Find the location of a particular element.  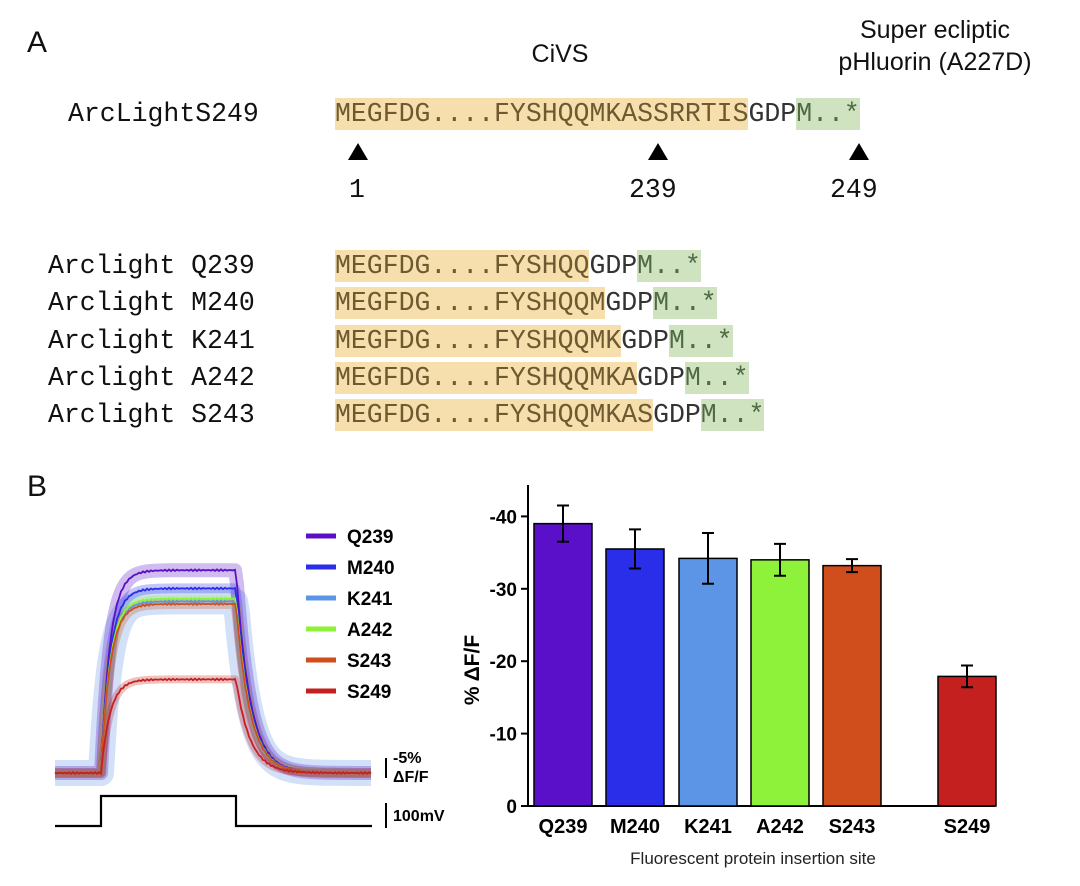

civs-segment: MEGFDG....FYSHQQMKASSRRTIS is located at coordinates (542, 114).